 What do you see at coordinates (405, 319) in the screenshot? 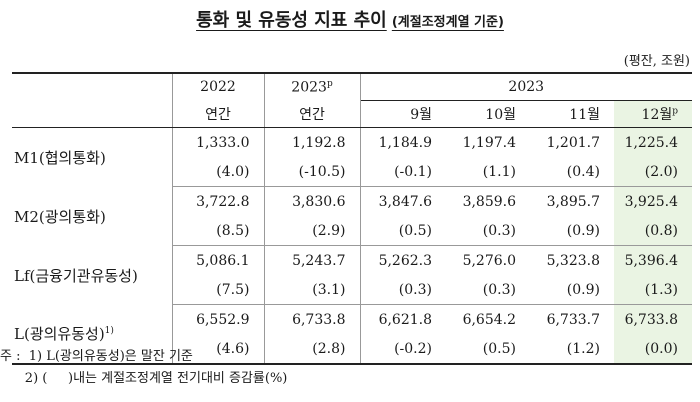
I see `cell-value: 6,621.8` at bounding box center [405, 319].